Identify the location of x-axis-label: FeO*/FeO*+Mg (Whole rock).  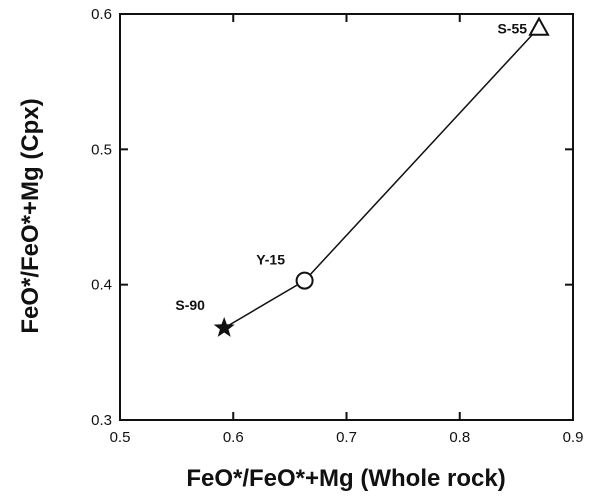
(345, 478).